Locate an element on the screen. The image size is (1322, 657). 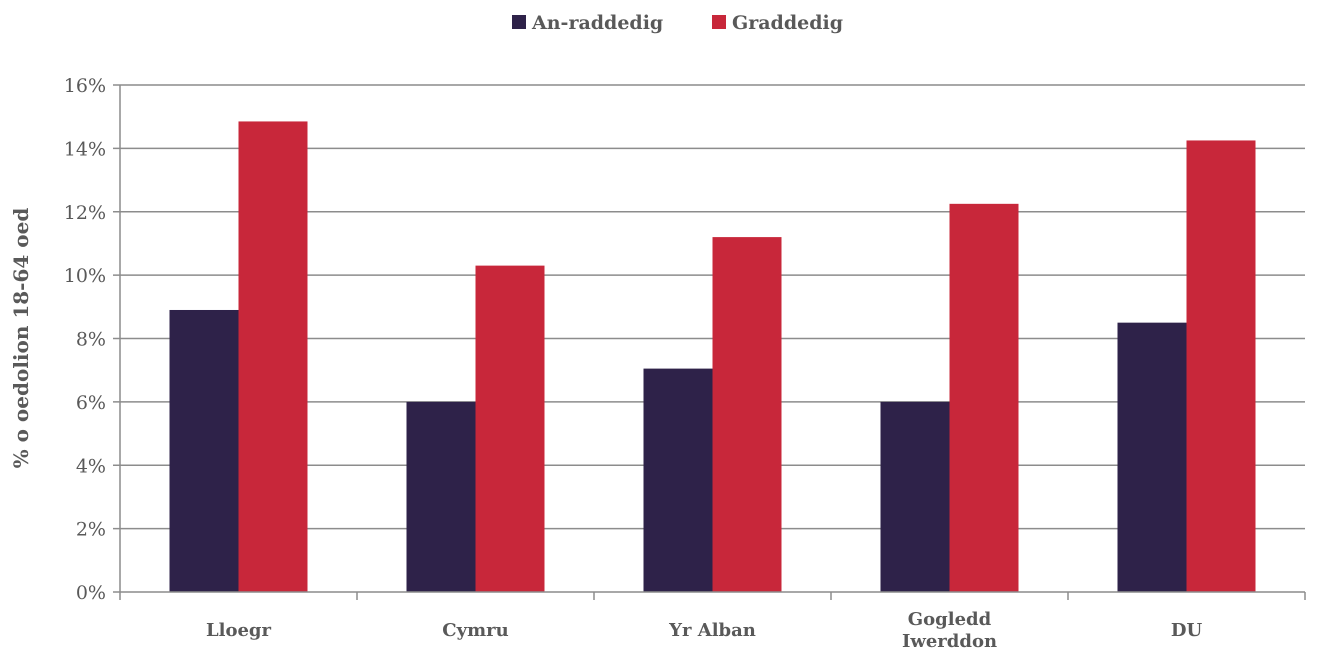
bar-an-raddedig-yr-alban is located at coordinates (678, 480).